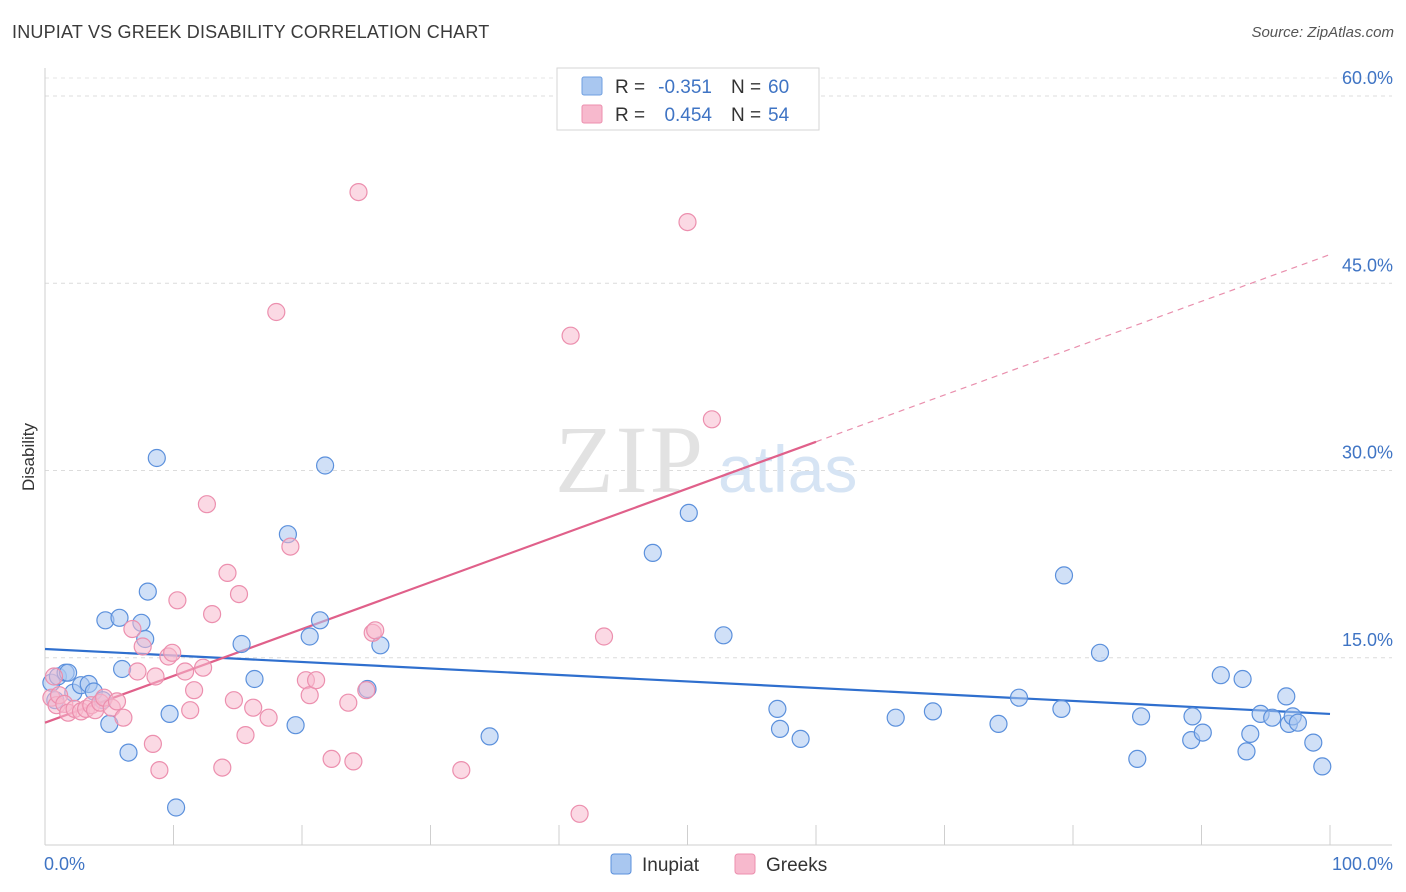 The height and width of the screenshot is (892, 1406). What do you see at coordinates (778, 87) in the screenshot?
I see `stats-n-value: 60` at bounding box center [778, 87].